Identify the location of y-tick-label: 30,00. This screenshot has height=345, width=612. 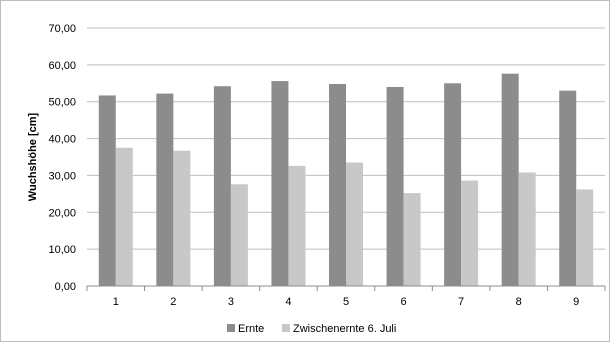
(62, 176).